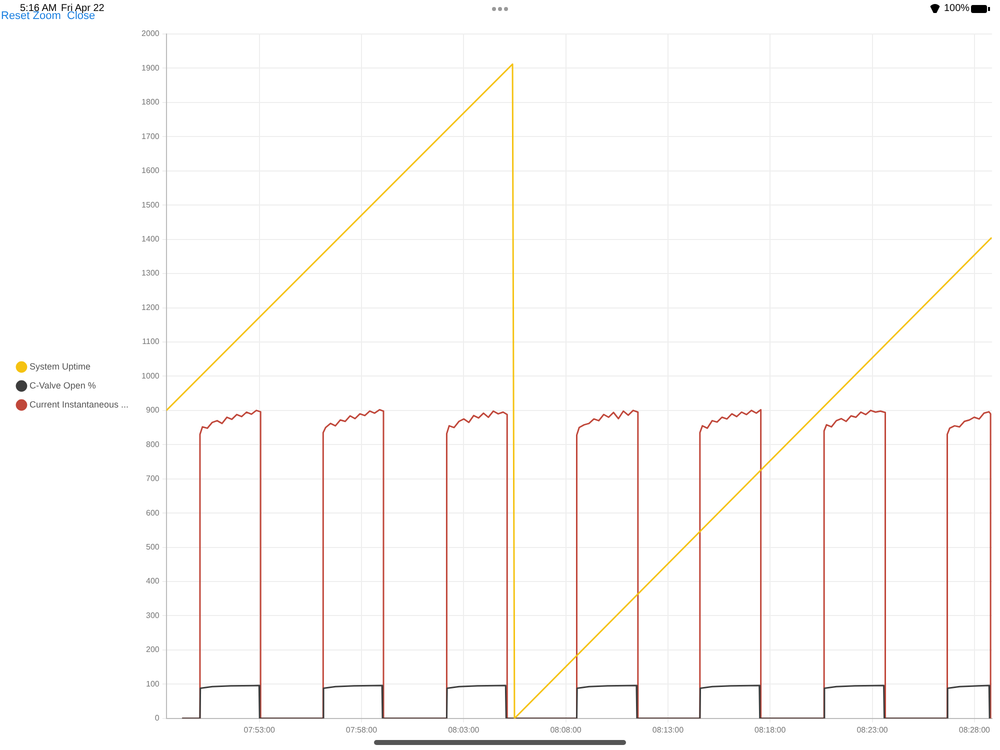  I want to click on y-tick-label: 1000, so click(151, 375).